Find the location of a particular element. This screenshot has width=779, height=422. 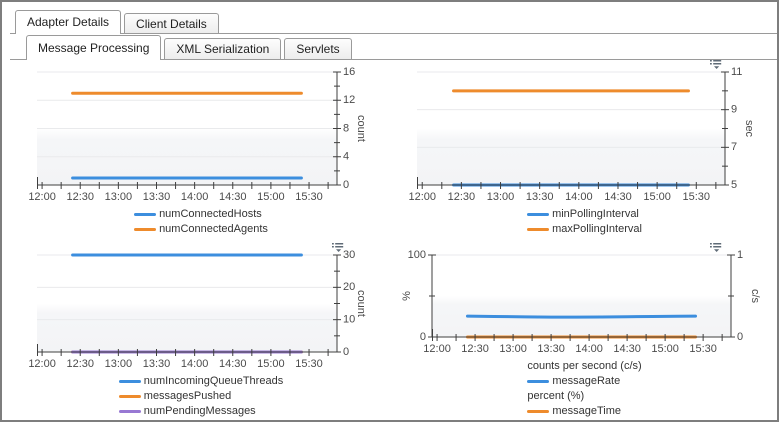

axis-label-%: % is located at coordinates (407, 296).